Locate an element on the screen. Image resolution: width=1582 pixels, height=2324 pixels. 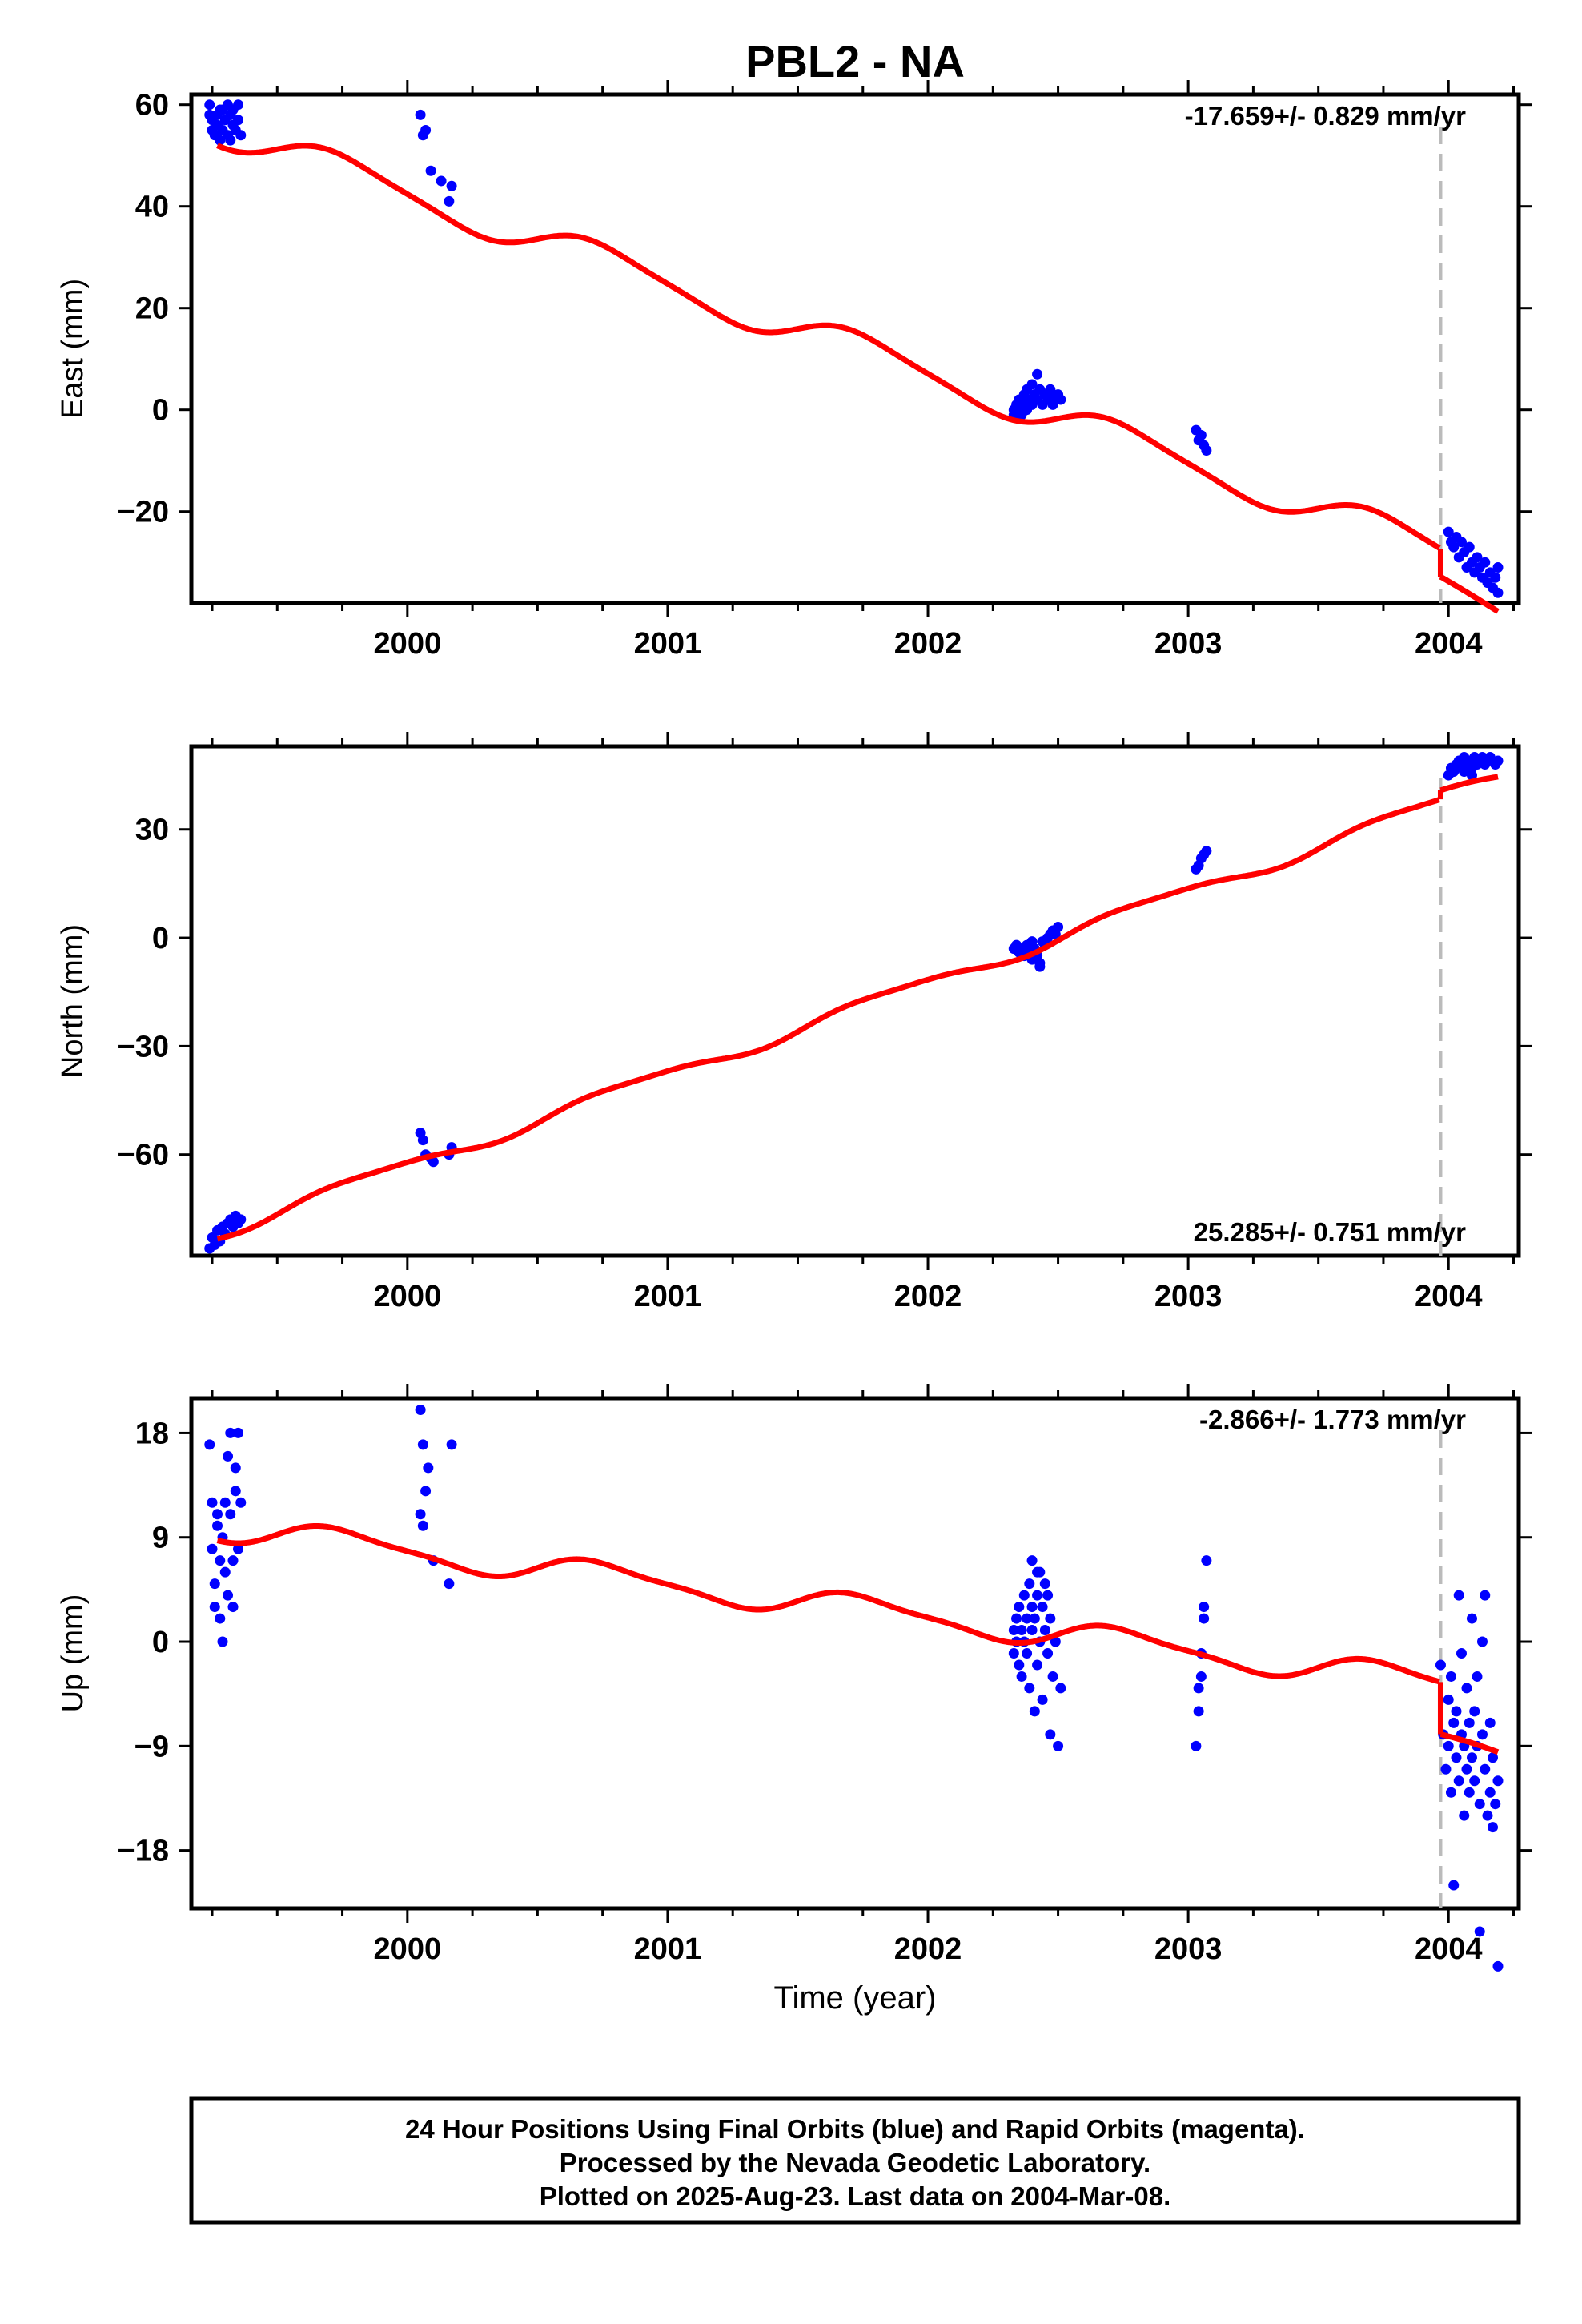
y-tick-label: −18 is located at coordinates (144, 1851).